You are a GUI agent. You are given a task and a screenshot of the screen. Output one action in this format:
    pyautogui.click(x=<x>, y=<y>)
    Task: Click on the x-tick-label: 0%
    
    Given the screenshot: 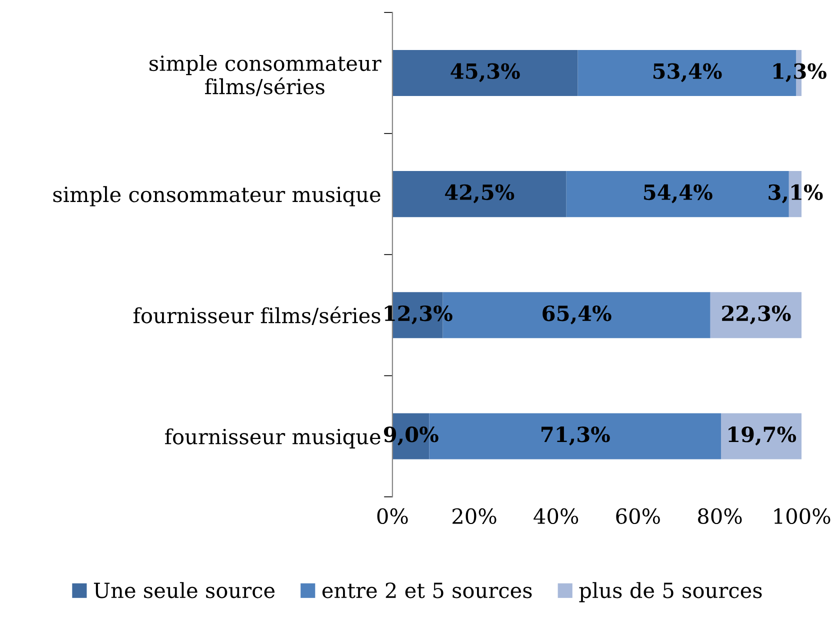 What is the action you would take?
    pyautogui.click(x=392, y=516)
    